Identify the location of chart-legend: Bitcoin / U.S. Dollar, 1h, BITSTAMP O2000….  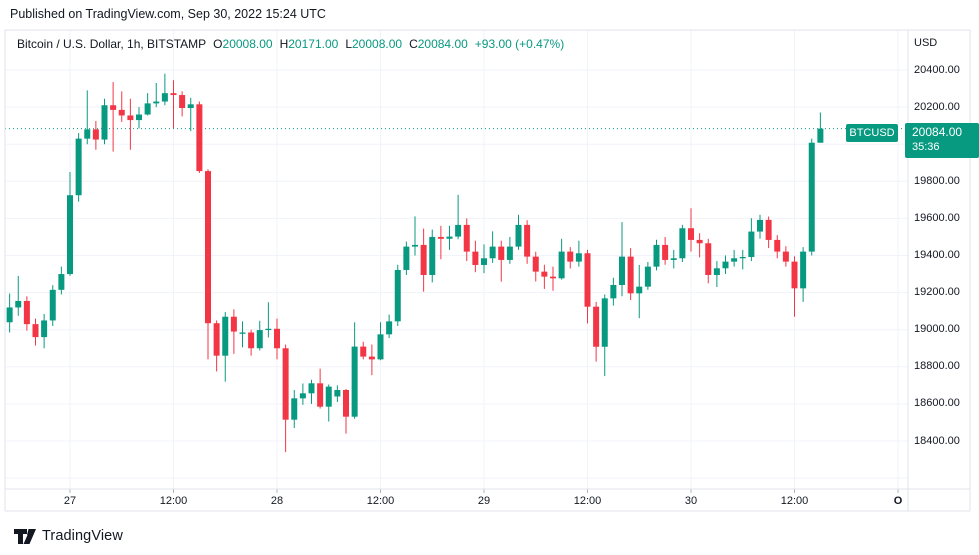
(290, 44).